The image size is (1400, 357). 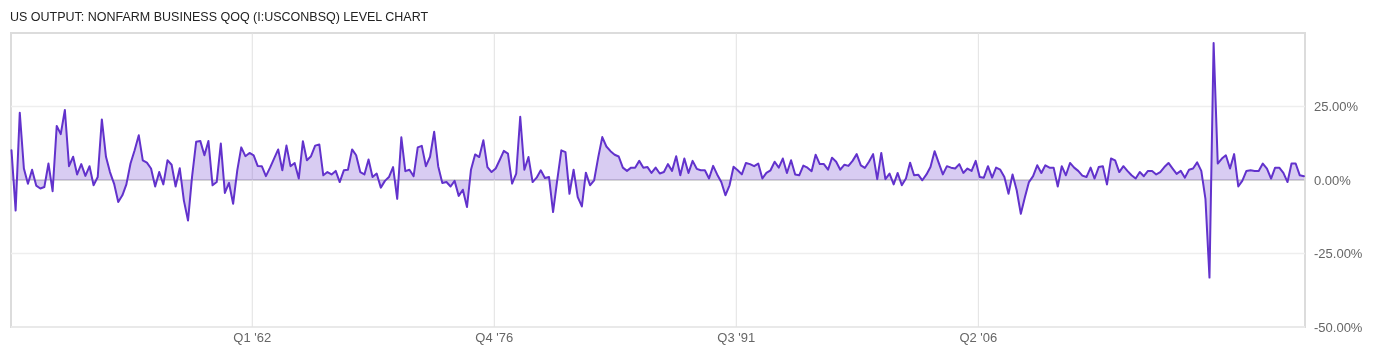 What do you see at coordinates (978, 337) in the screenshot?
I see `x-tick-label: Q2 '06` at bounding box center [978, 337].